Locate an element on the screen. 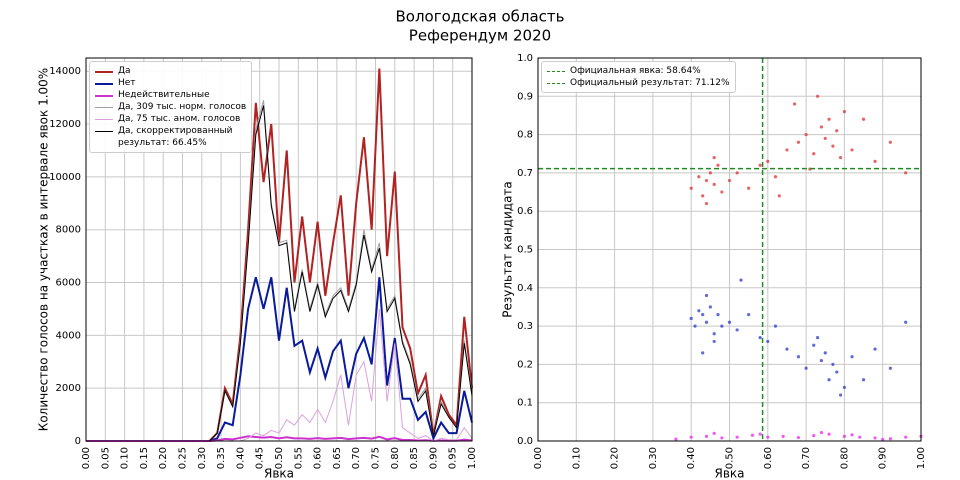  x-tick-label: 0.10 is located at coordinates (576, 458).